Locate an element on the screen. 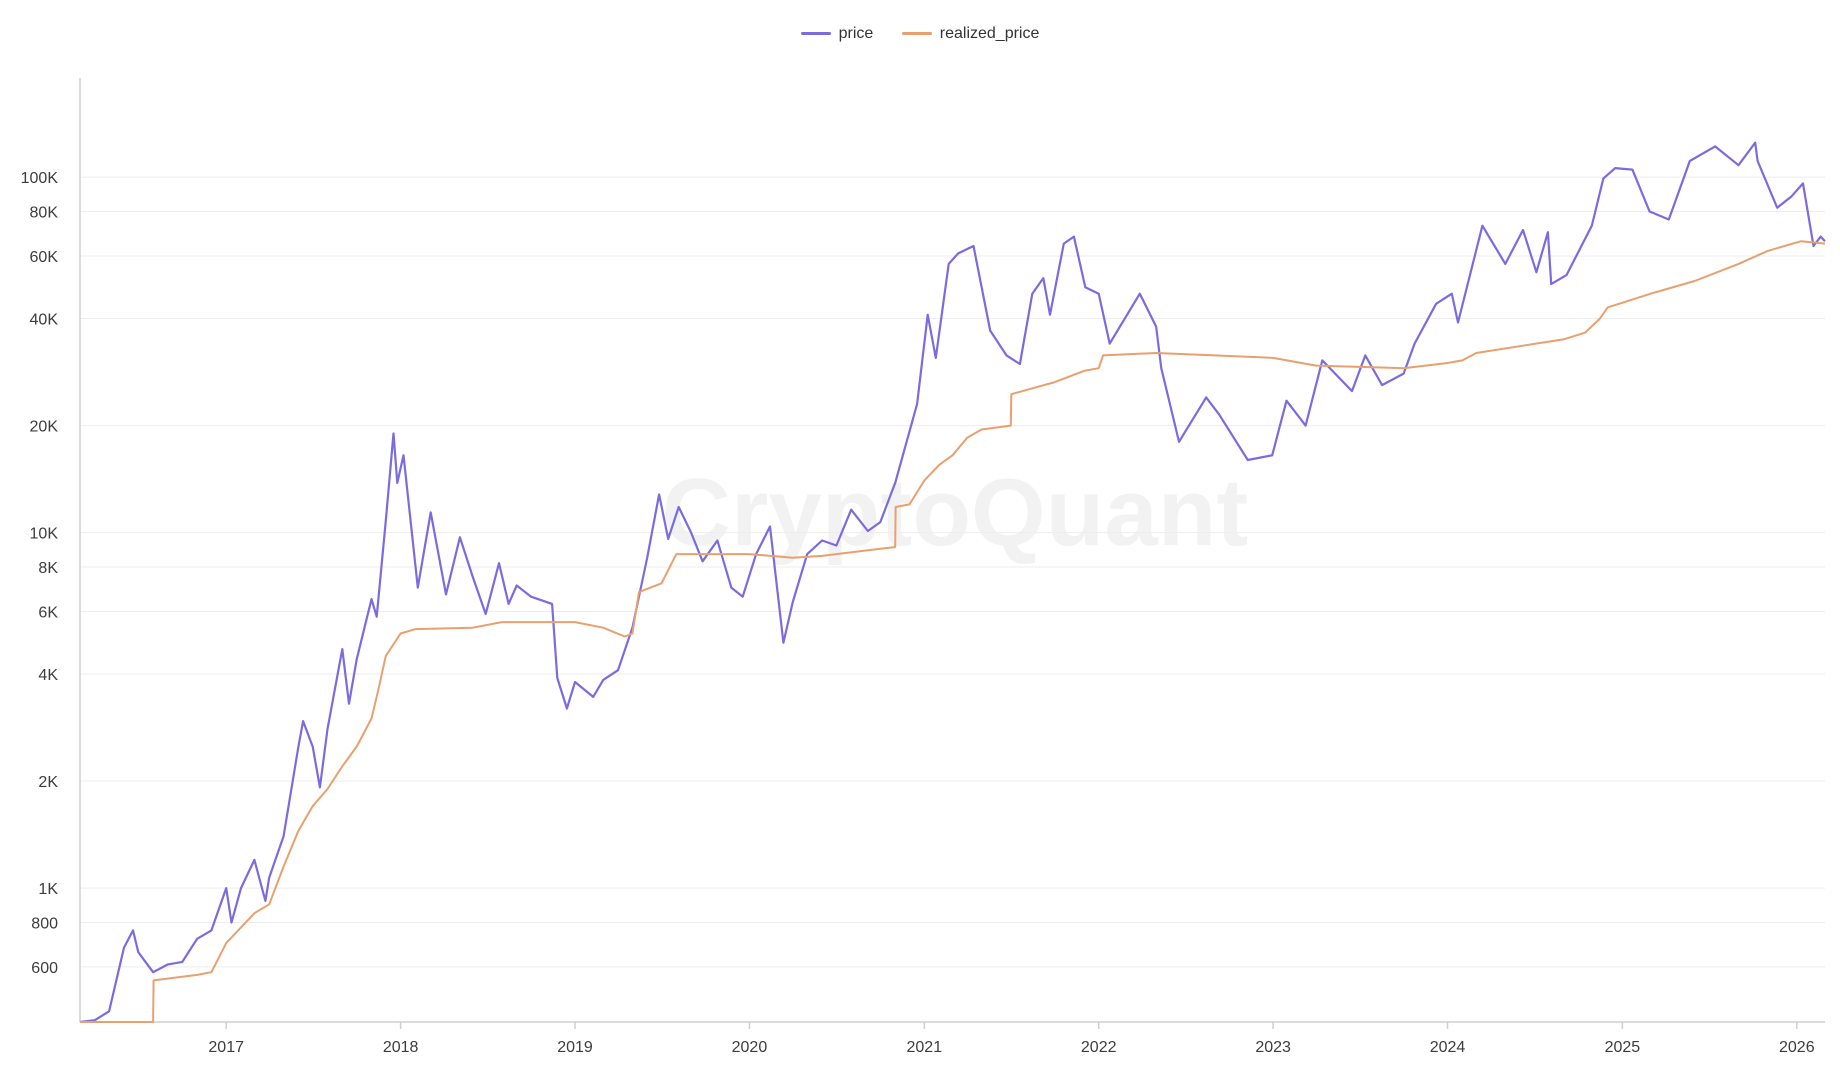 The image size is (1840, 1080). x-tick-label: 2018 is located at coordinates (401, 1047).